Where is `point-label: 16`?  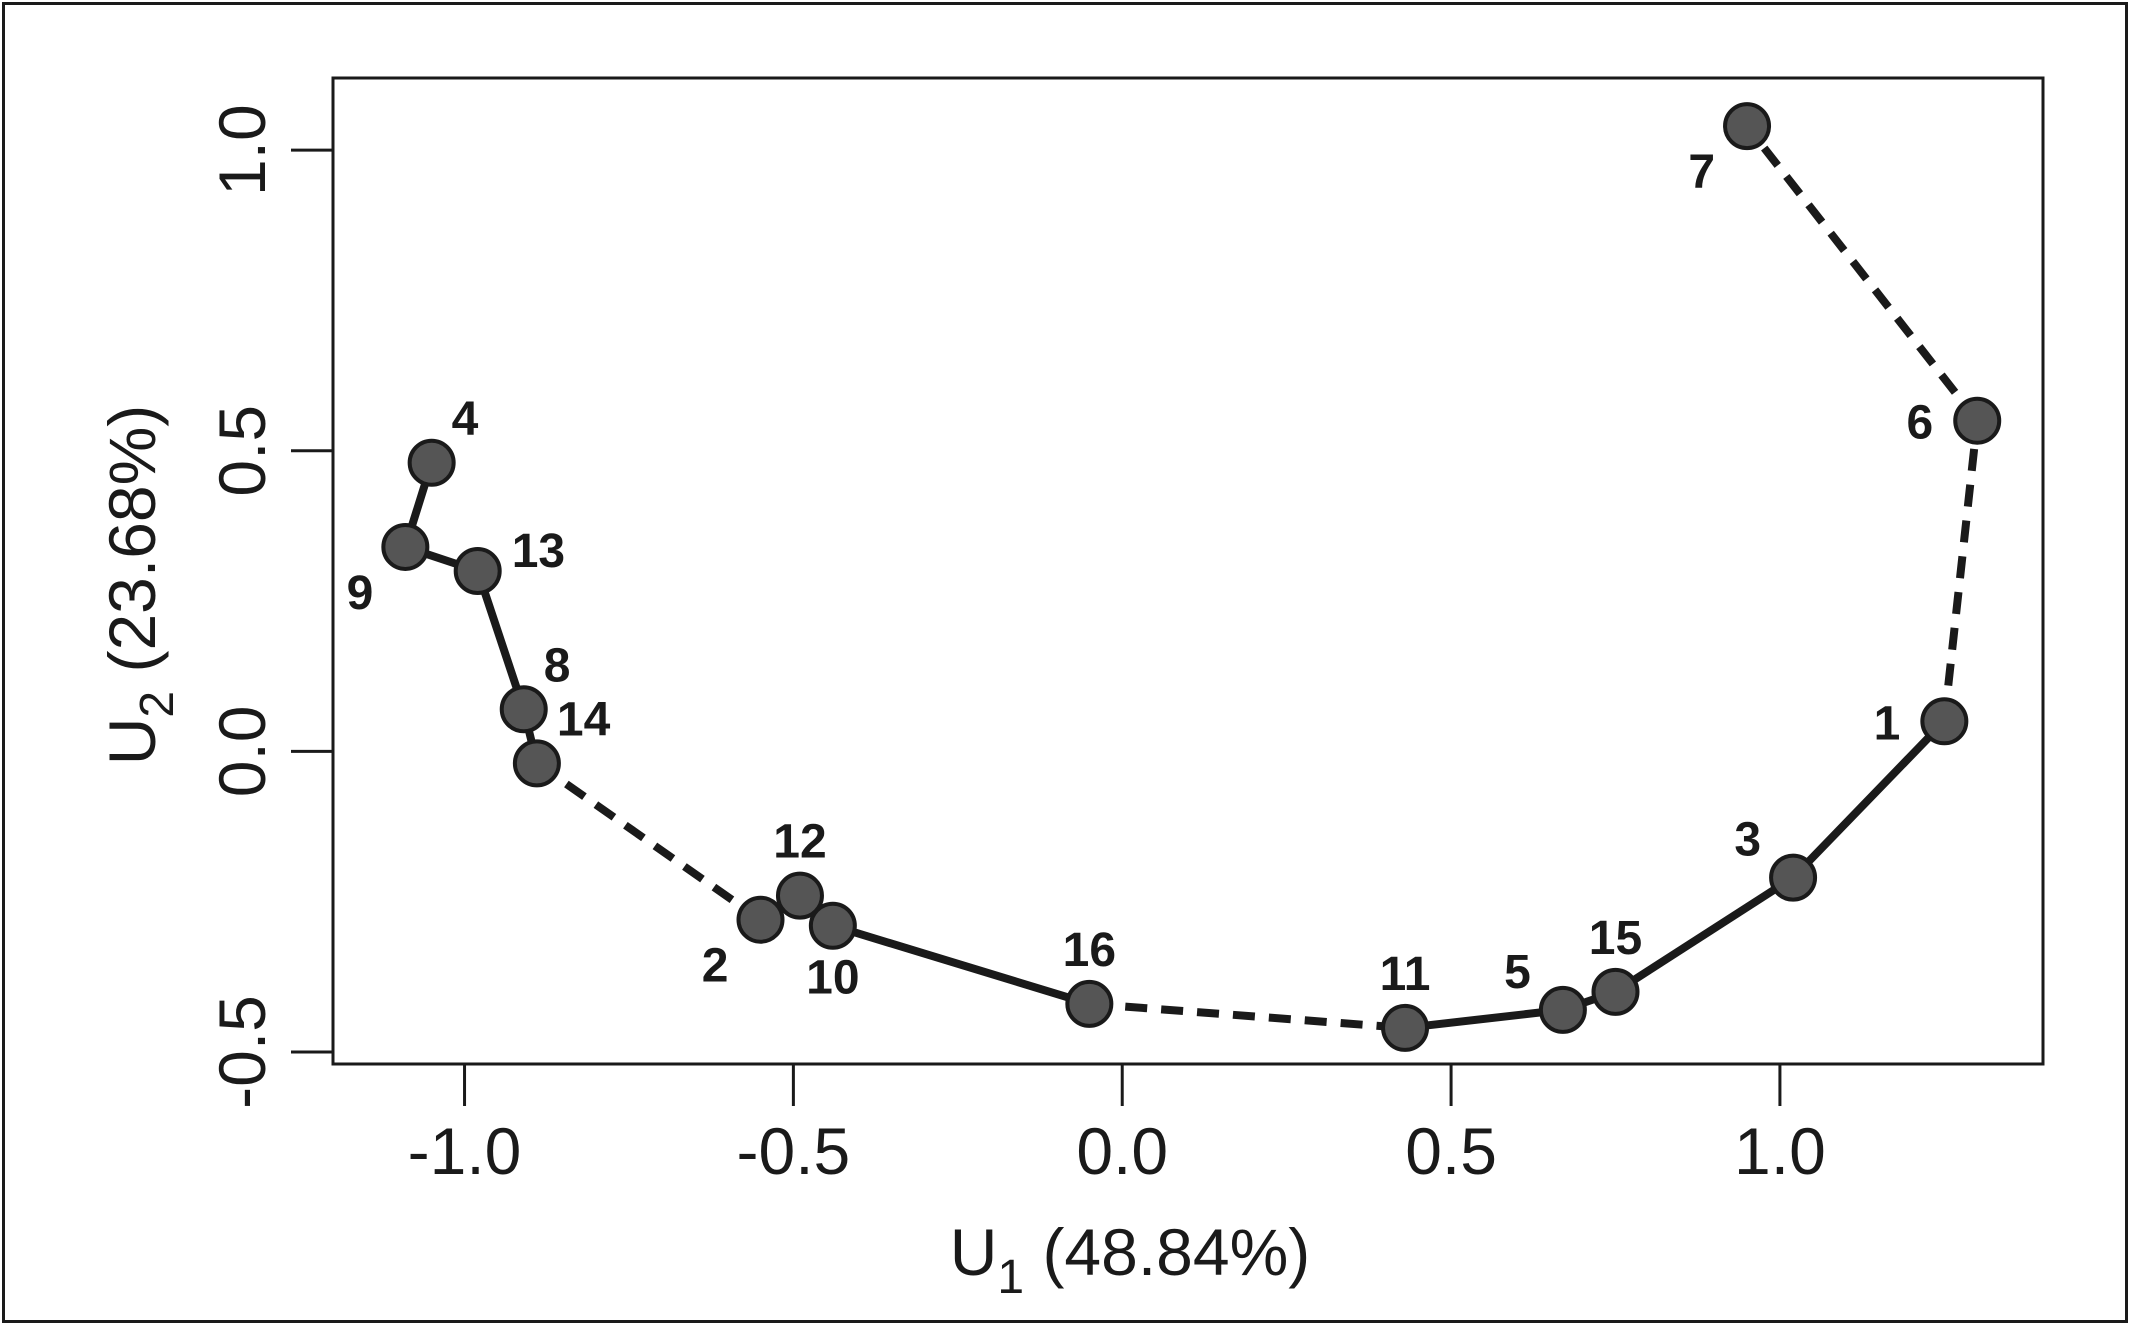
point-label: 16 is located at coordinates (1089, 950).